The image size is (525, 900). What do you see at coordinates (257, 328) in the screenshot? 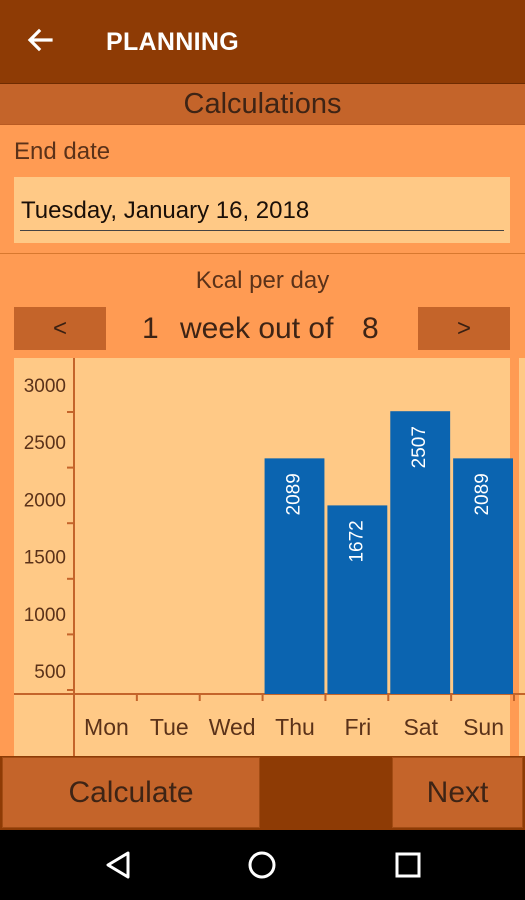
I see `week-out-of-label: week out of` at bounding box center [257, 328].